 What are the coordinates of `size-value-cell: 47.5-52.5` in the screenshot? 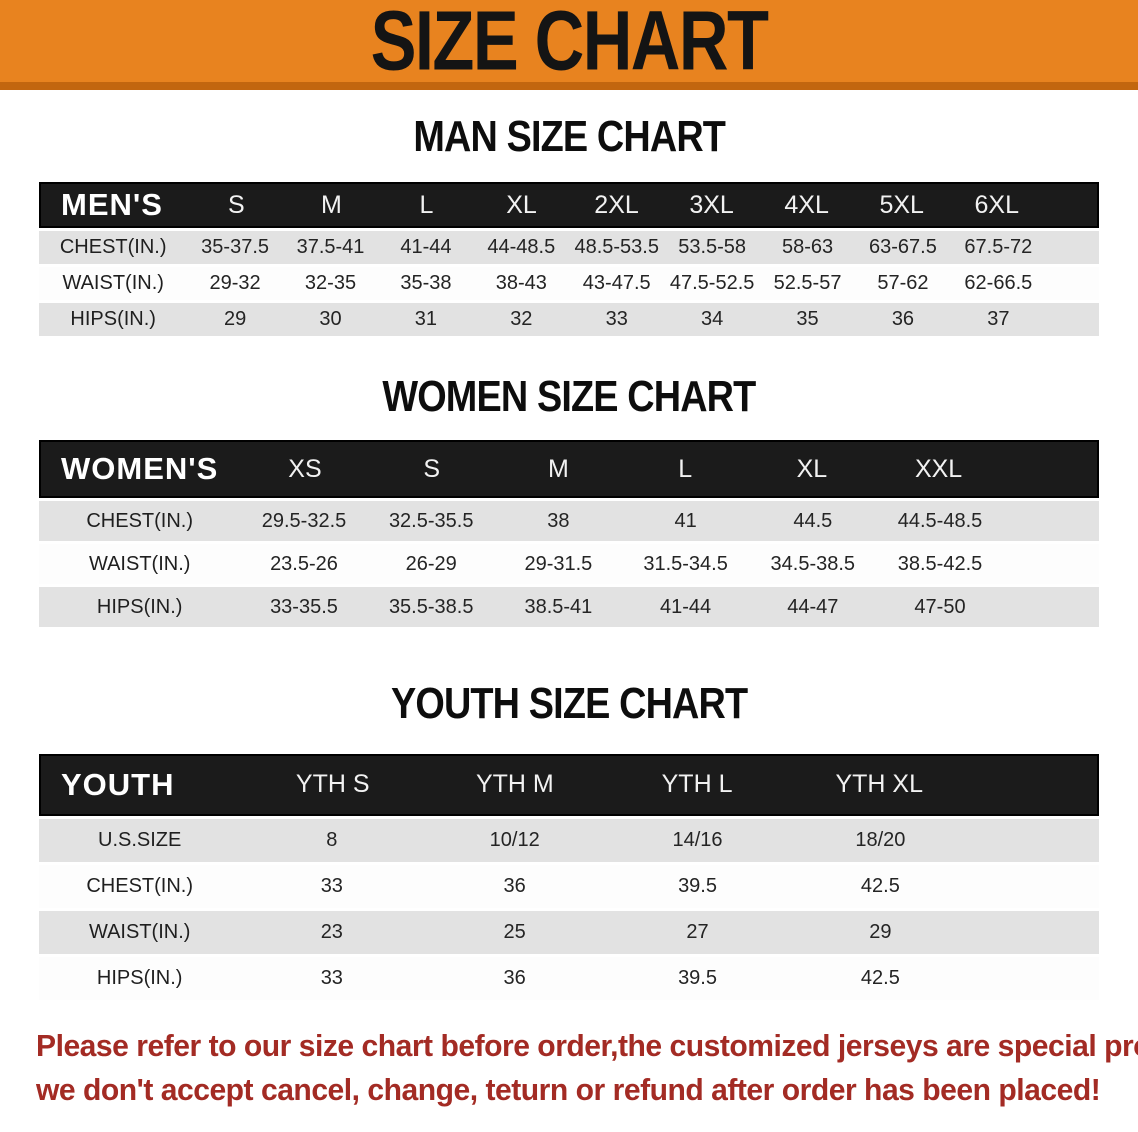 It's located at (712, 283).